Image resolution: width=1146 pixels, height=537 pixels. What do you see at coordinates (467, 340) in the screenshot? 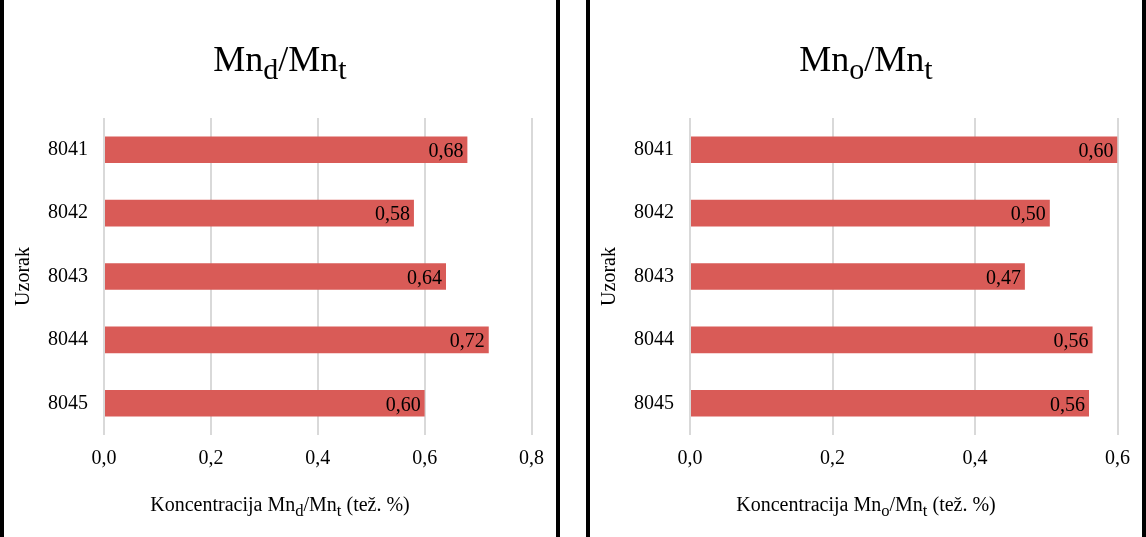
I see `data-label: 0,72` at bounding box center [467, 340].